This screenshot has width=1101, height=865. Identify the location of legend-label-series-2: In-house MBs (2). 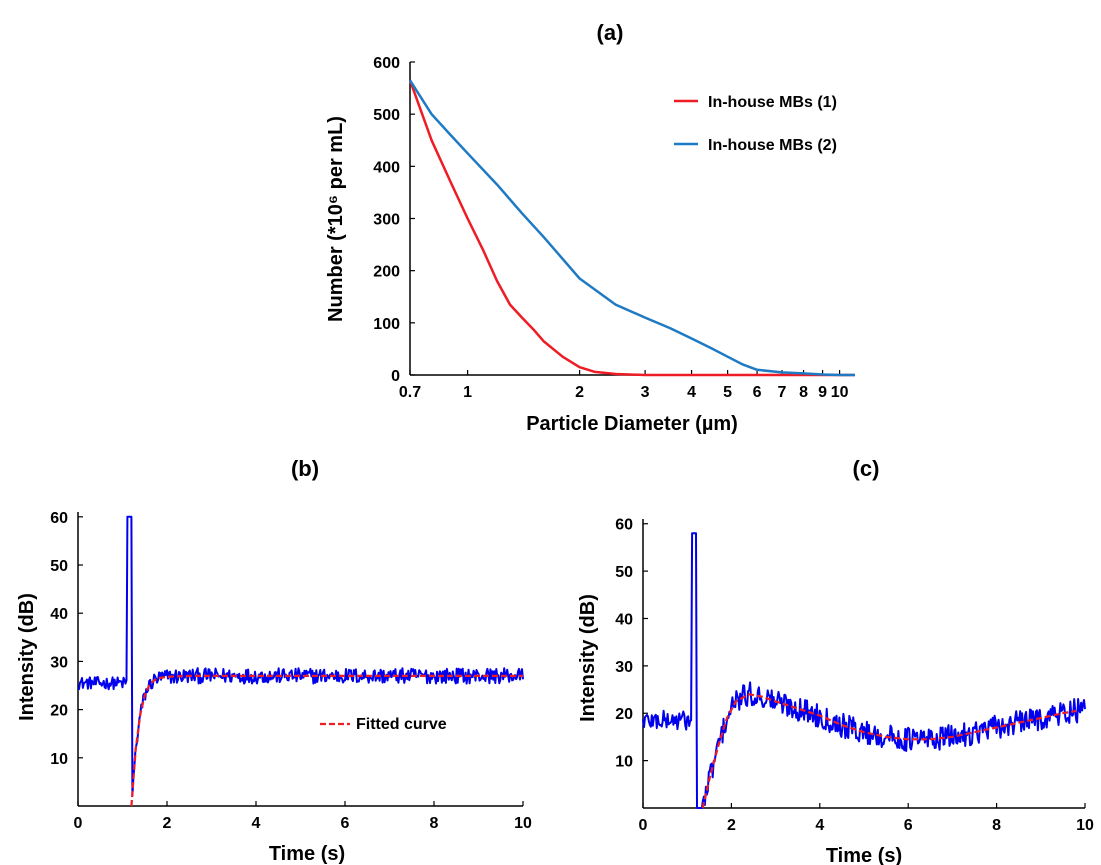
(772, 145).